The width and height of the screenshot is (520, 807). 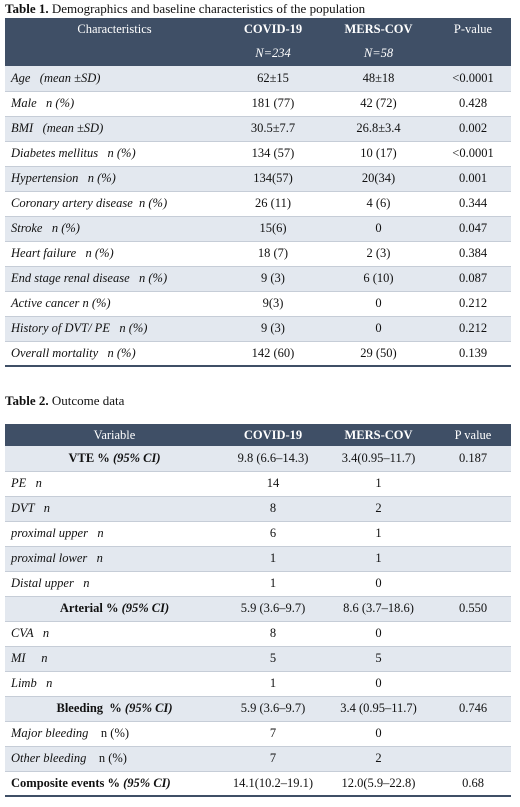 What do you see at coordinates (89, 708) in the screenshot?
I see `variable-label: Bleeding %` at bounding box center [89, 708].